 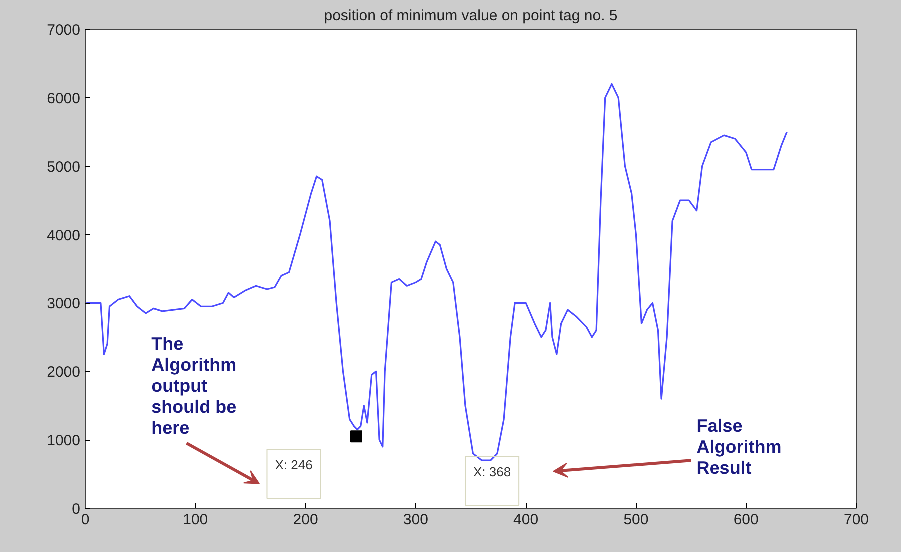 I want to click on x-tick-label: 500, so click(x=636, y=520).